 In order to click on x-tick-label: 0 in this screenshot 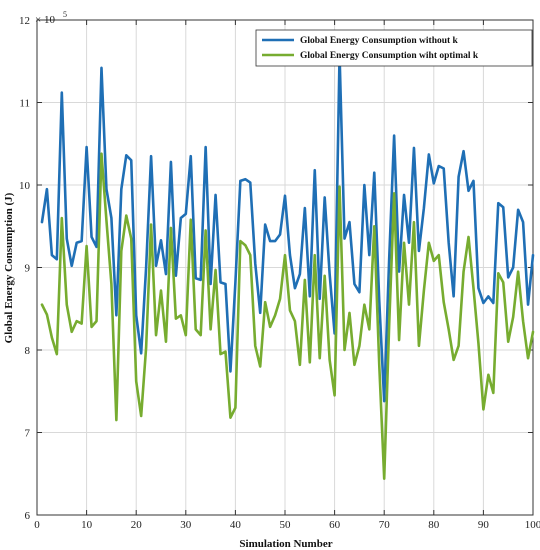, I will do `click(37, 525)`.